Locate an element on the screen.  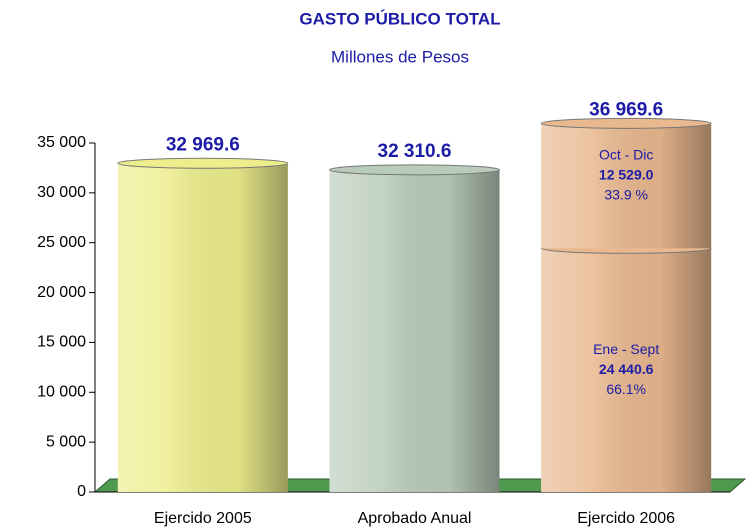
total-label: 36 969.6 is located at coordinates (626, 109).